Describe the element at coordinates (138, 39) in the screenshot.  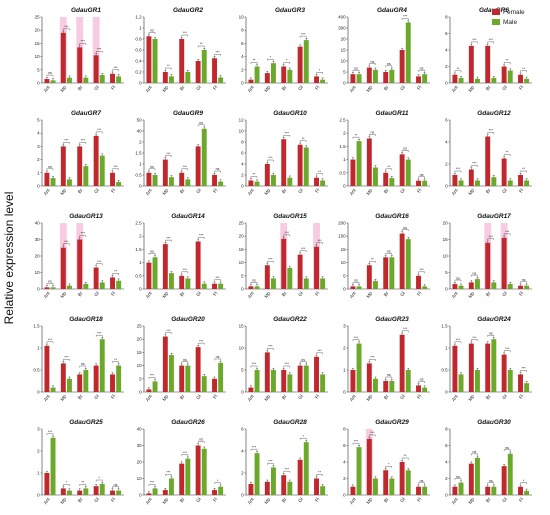
I see `y-tick-label: 0.8` at that location.